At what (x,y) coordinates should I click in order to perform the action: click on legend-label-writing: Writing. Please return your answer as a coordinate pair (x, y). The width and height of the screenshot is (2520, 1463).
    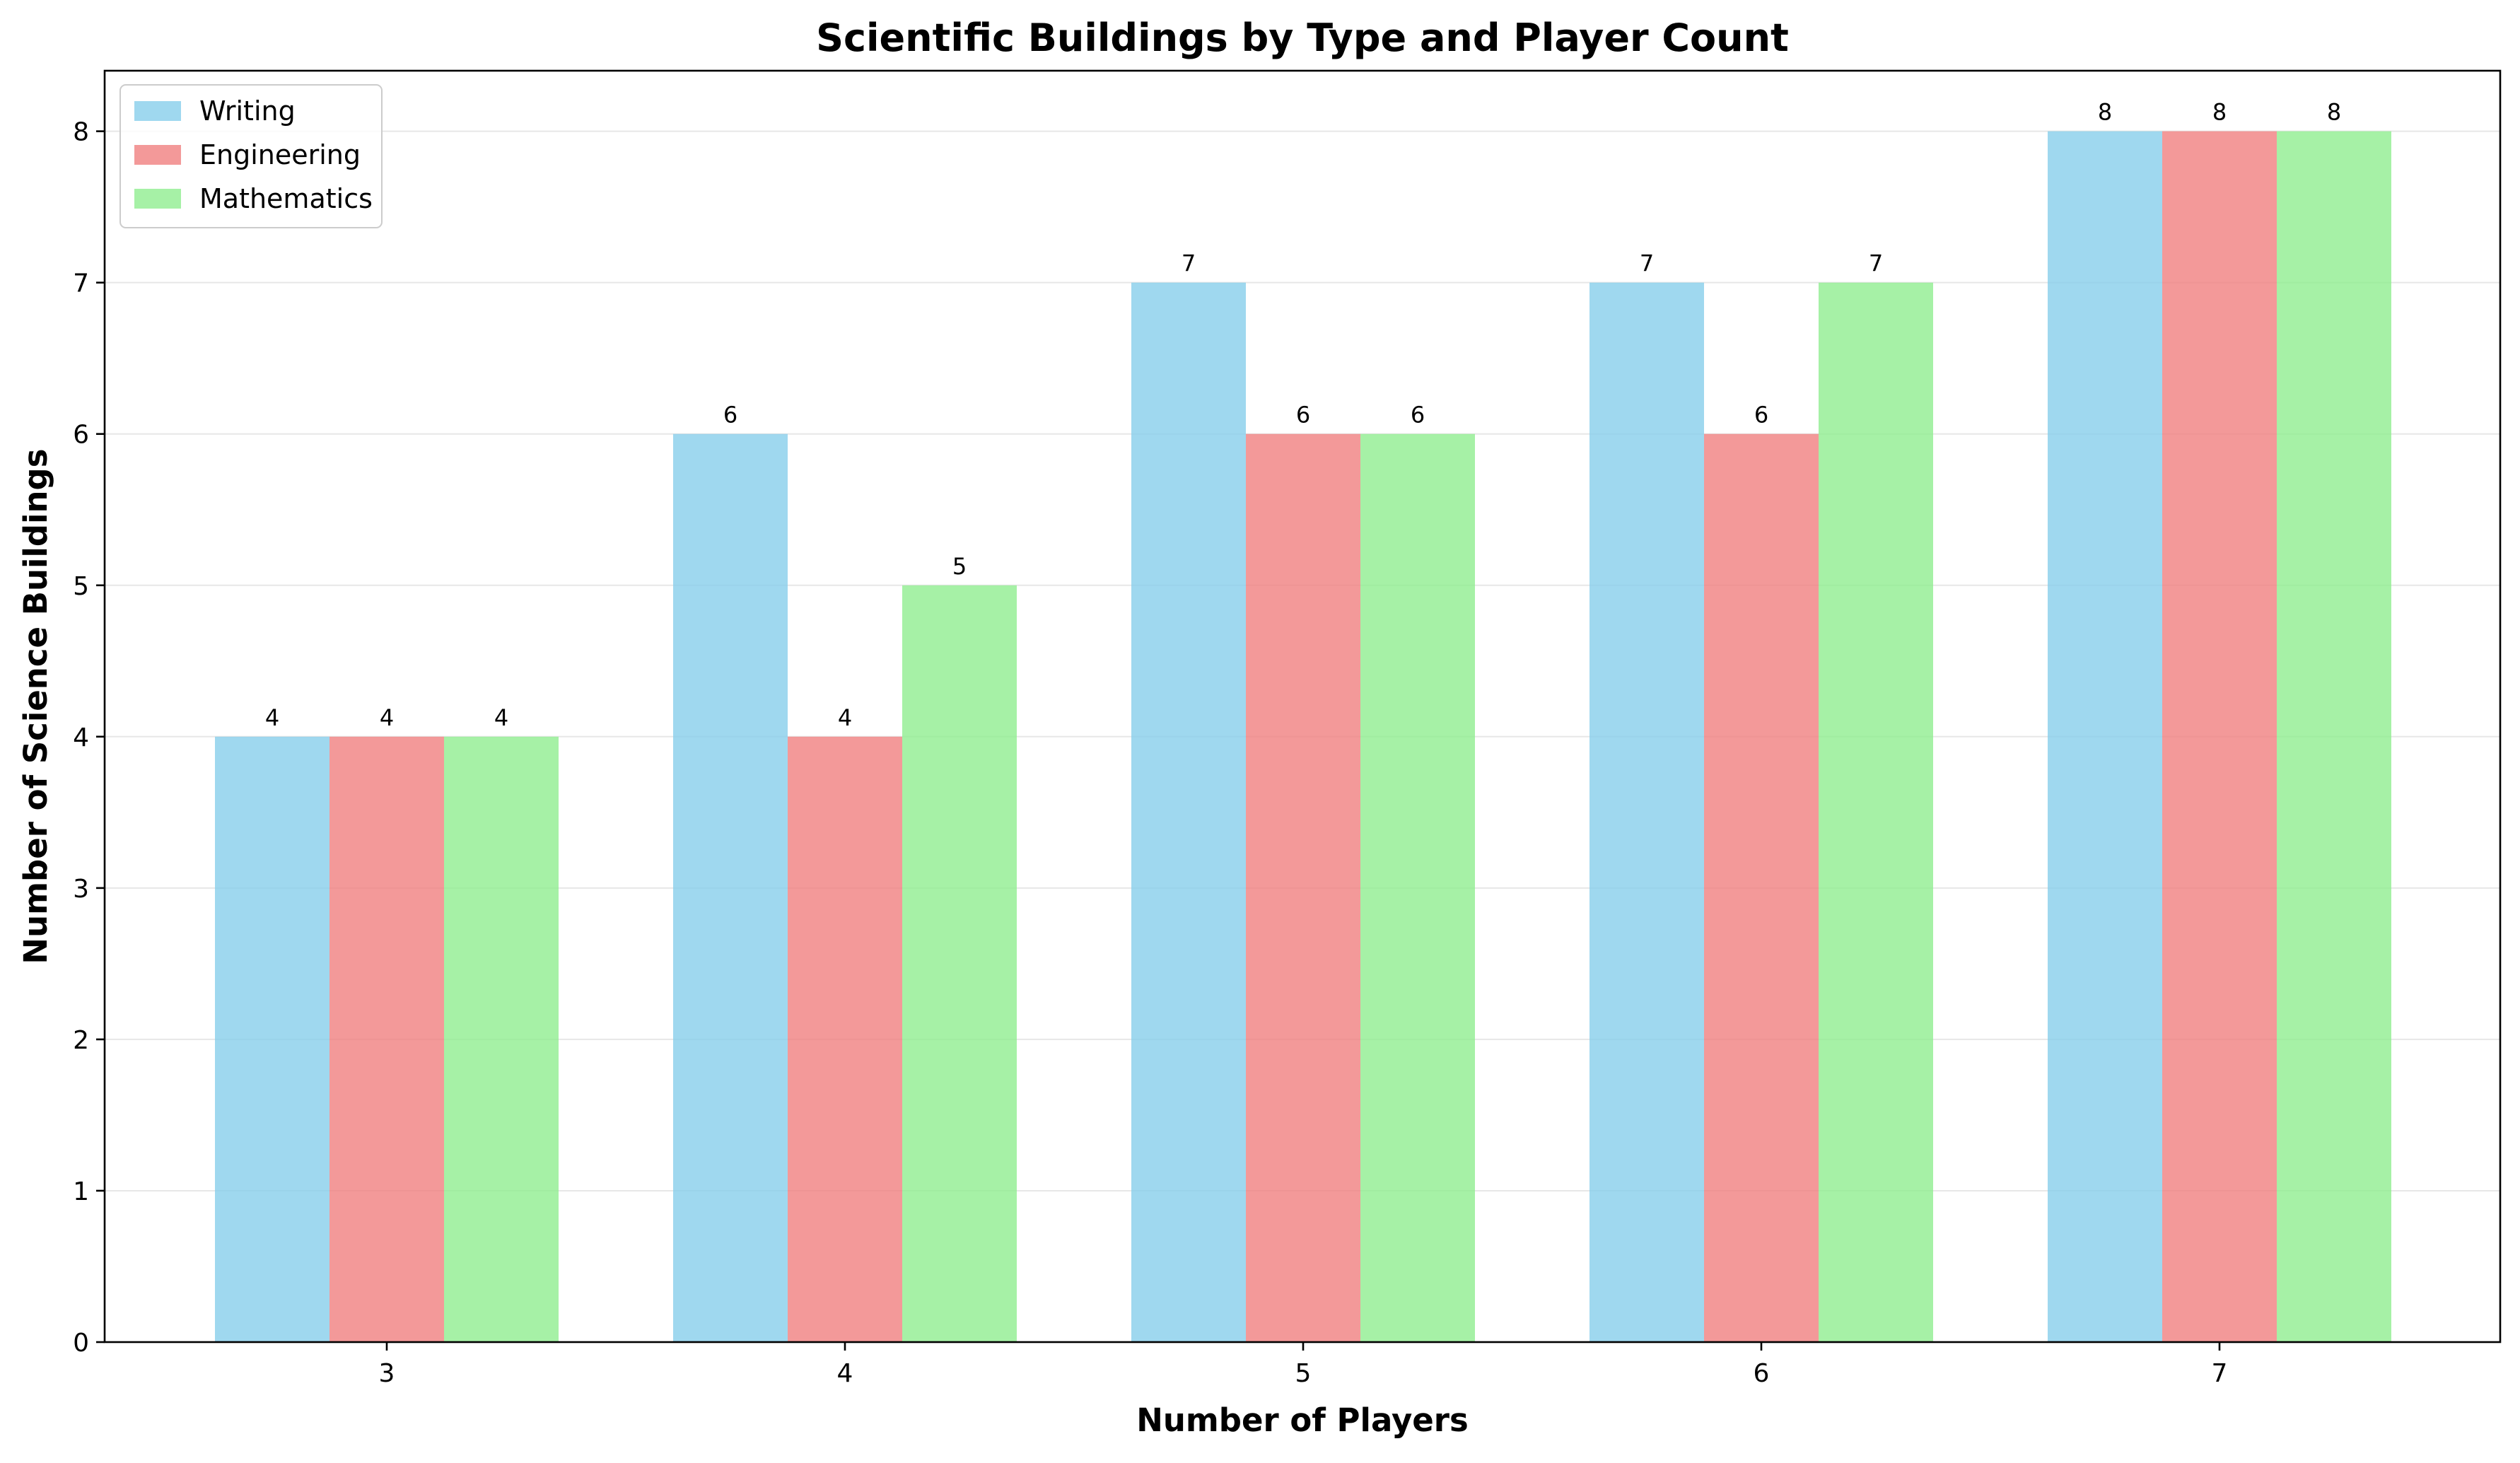
    Looking at the image, I should click on (248, 111).